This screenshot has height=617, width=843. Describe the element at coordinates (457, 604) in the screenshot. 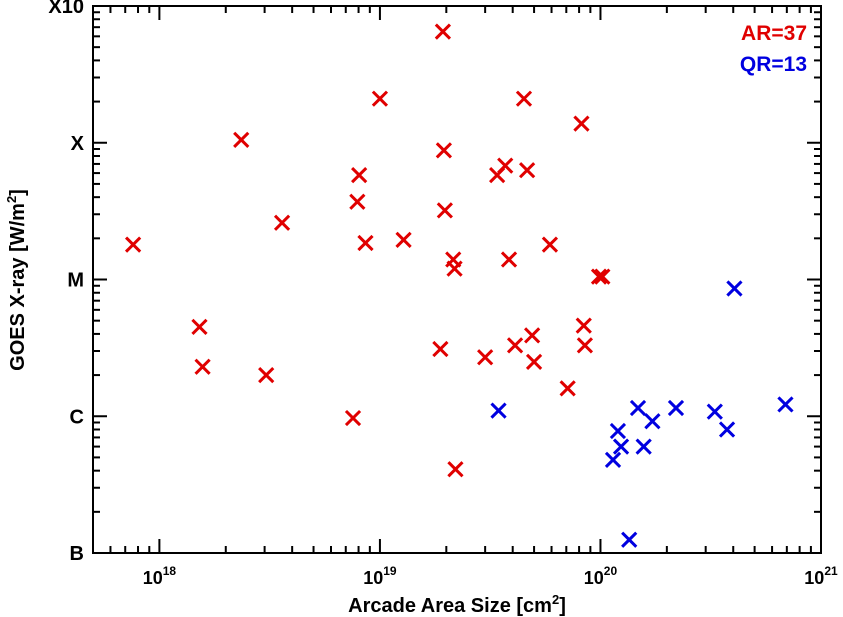

I see `x-axis-label: Arcade Area Size [cm2]` at that location.